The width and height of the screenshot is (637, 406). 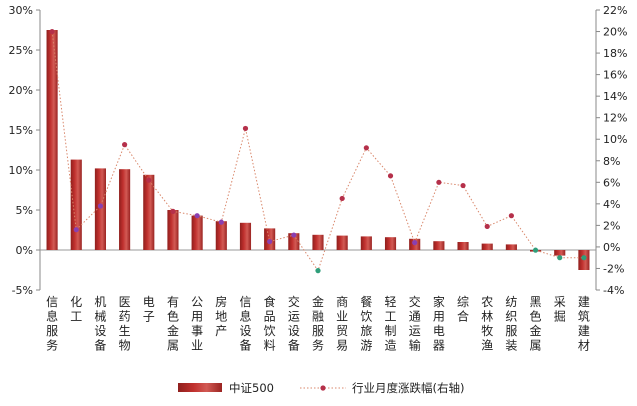 I want to click on left-tick-label: 20%, so click(x=21, y=90).